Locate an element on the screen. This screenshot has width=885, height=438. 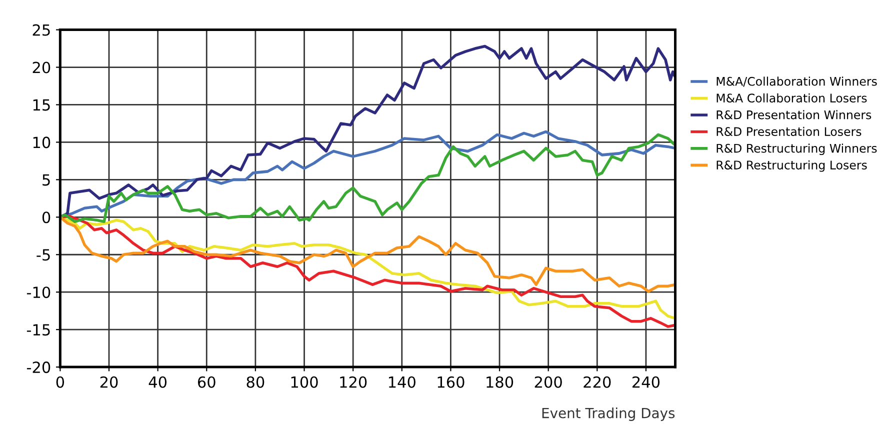
legend-label: M&A/Collaboration Winners is located at coordinates (796, 81).